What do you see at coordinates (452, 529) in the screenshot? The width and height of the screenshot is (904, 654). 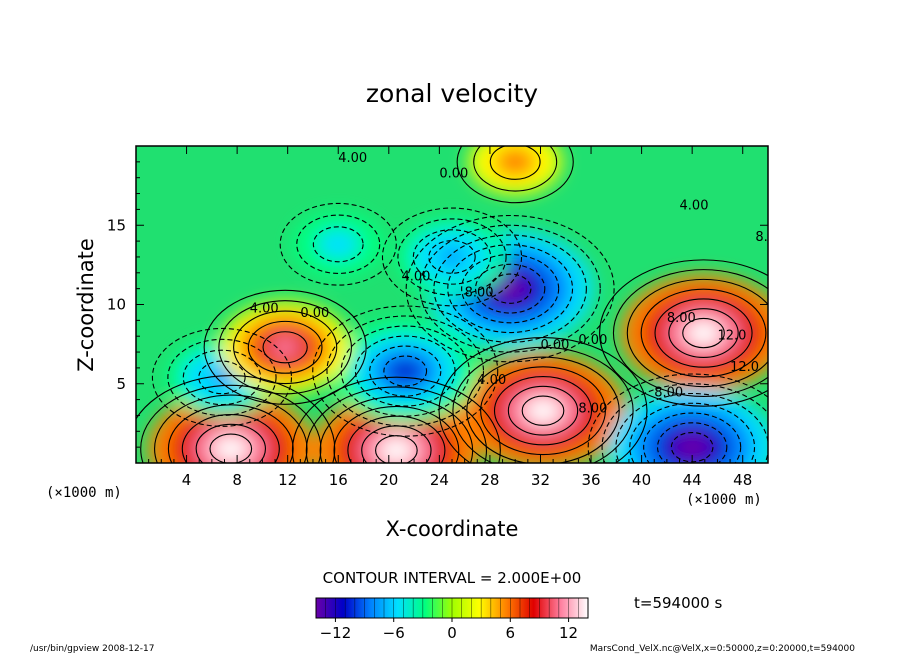 I see `x-axis-label: X-coordinate` at bounding box center [452, 529].